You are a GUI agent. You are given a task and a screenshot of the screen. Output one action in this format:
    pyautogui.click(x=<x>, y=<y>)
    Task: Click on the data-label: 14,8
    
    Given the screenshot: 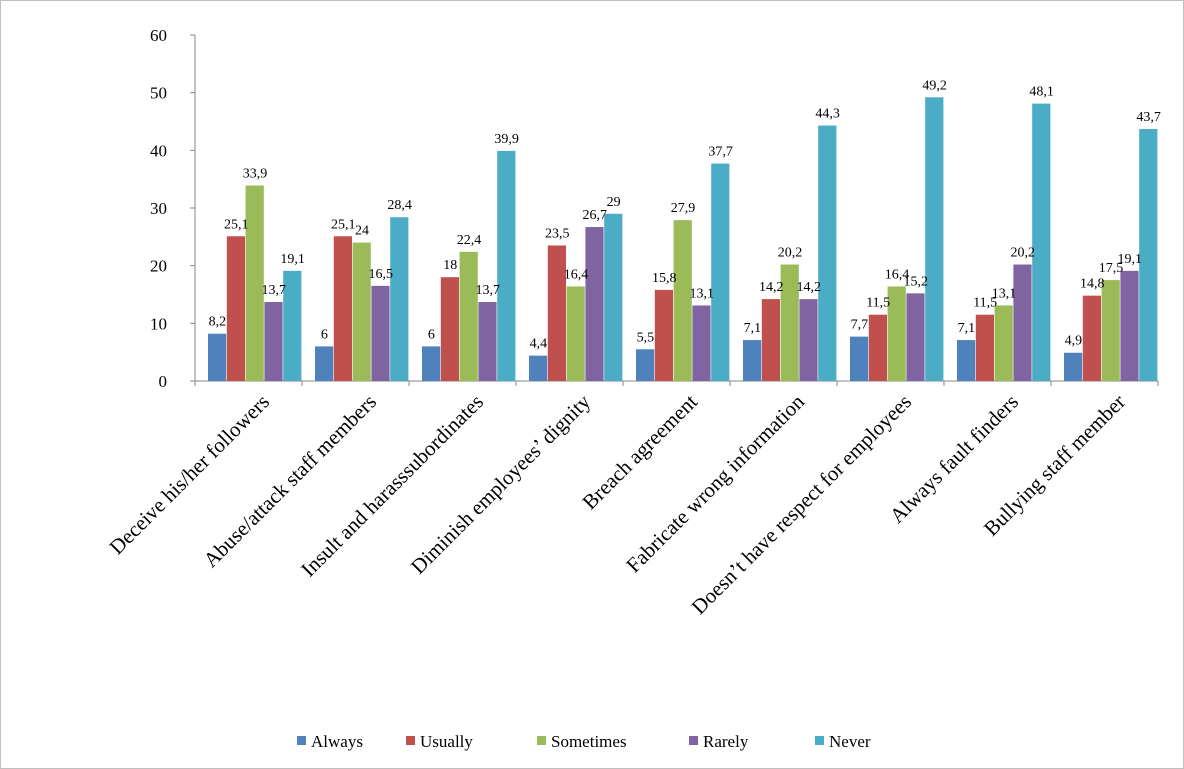 What is the action you would take?
    pyautogui.click(x=1092, y=284)
    